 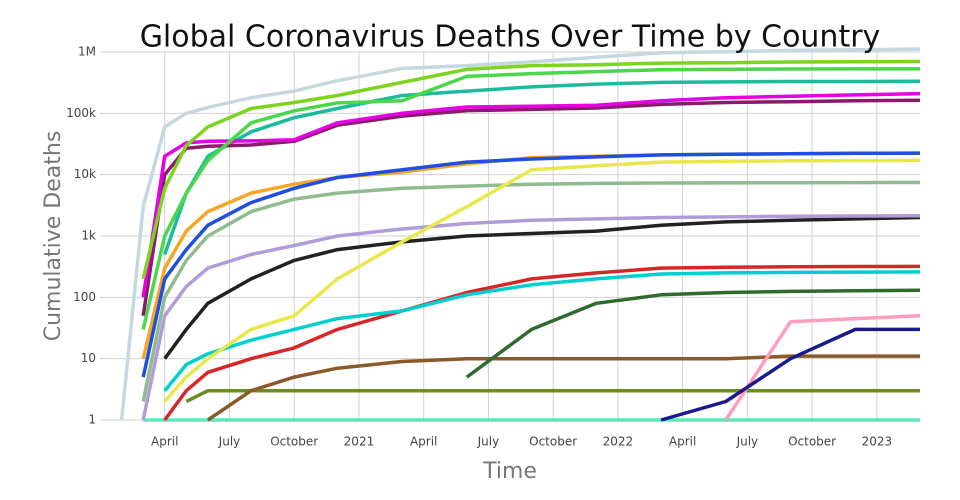 I want to click on y-axis-label: Cumulative Deaths, so click(x=53, y=236).